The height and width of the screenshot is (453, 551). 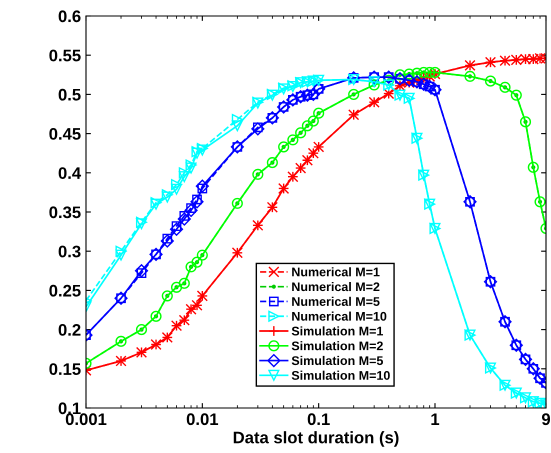 I want to click on y-tick-label: 0.15, so click(x=65, y=369).